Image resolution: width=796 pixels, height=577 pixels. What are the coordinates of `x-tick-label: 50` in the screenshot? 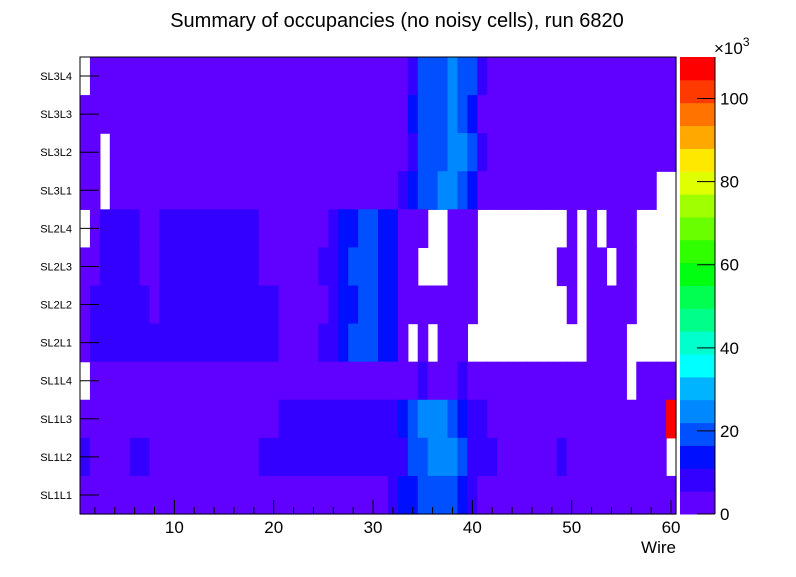 It's located at (571, 527).